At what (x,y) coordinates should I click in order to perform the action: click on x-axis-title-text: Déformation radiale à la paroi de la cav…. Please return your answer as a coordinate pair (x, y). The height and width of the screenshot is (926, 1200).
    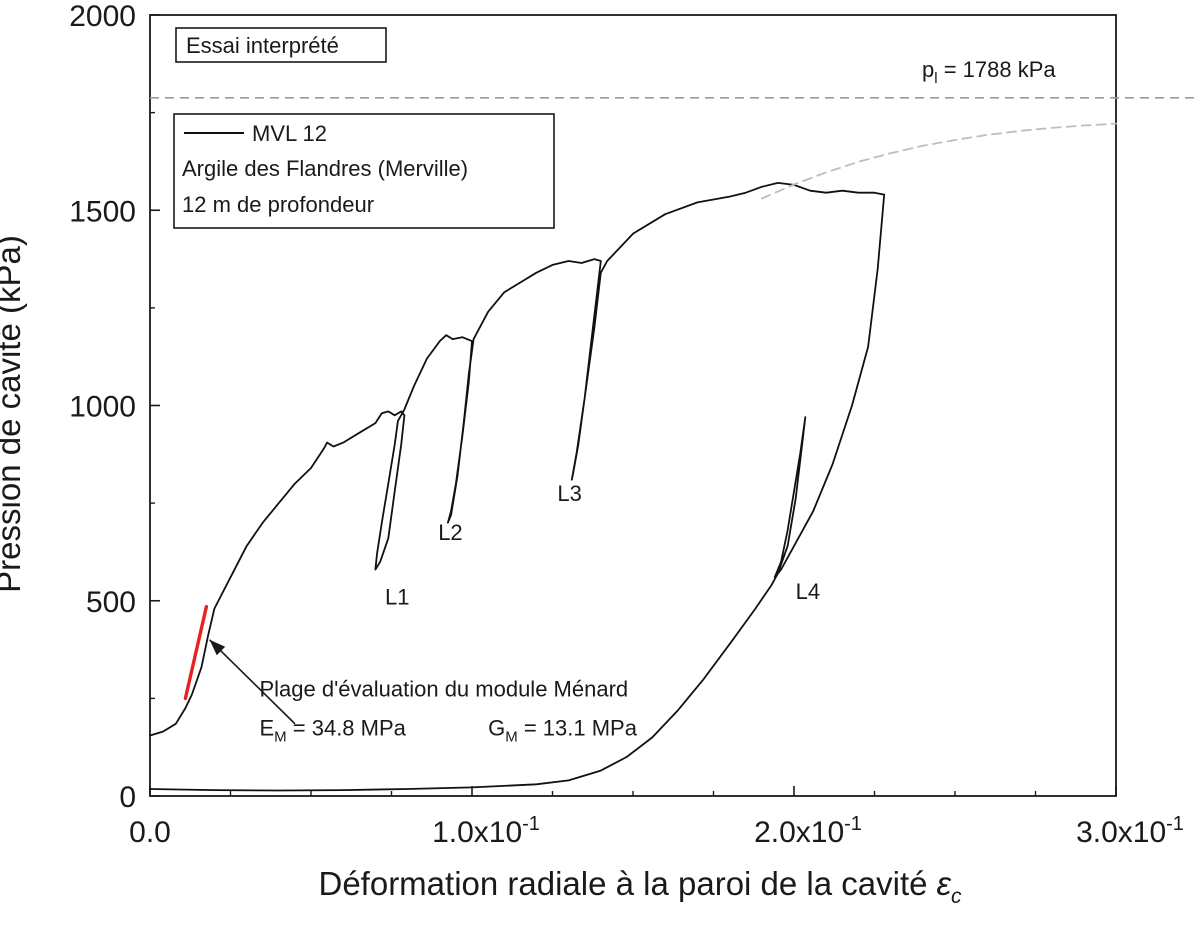
    Looking at the image, I should click on (622, 883).